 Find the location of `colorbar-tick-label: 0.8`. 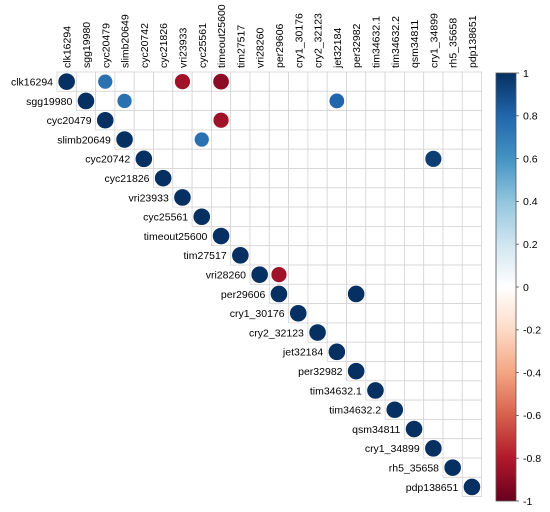

colorbar-tick-label: 0.8 is located at coordinates (530, 117).